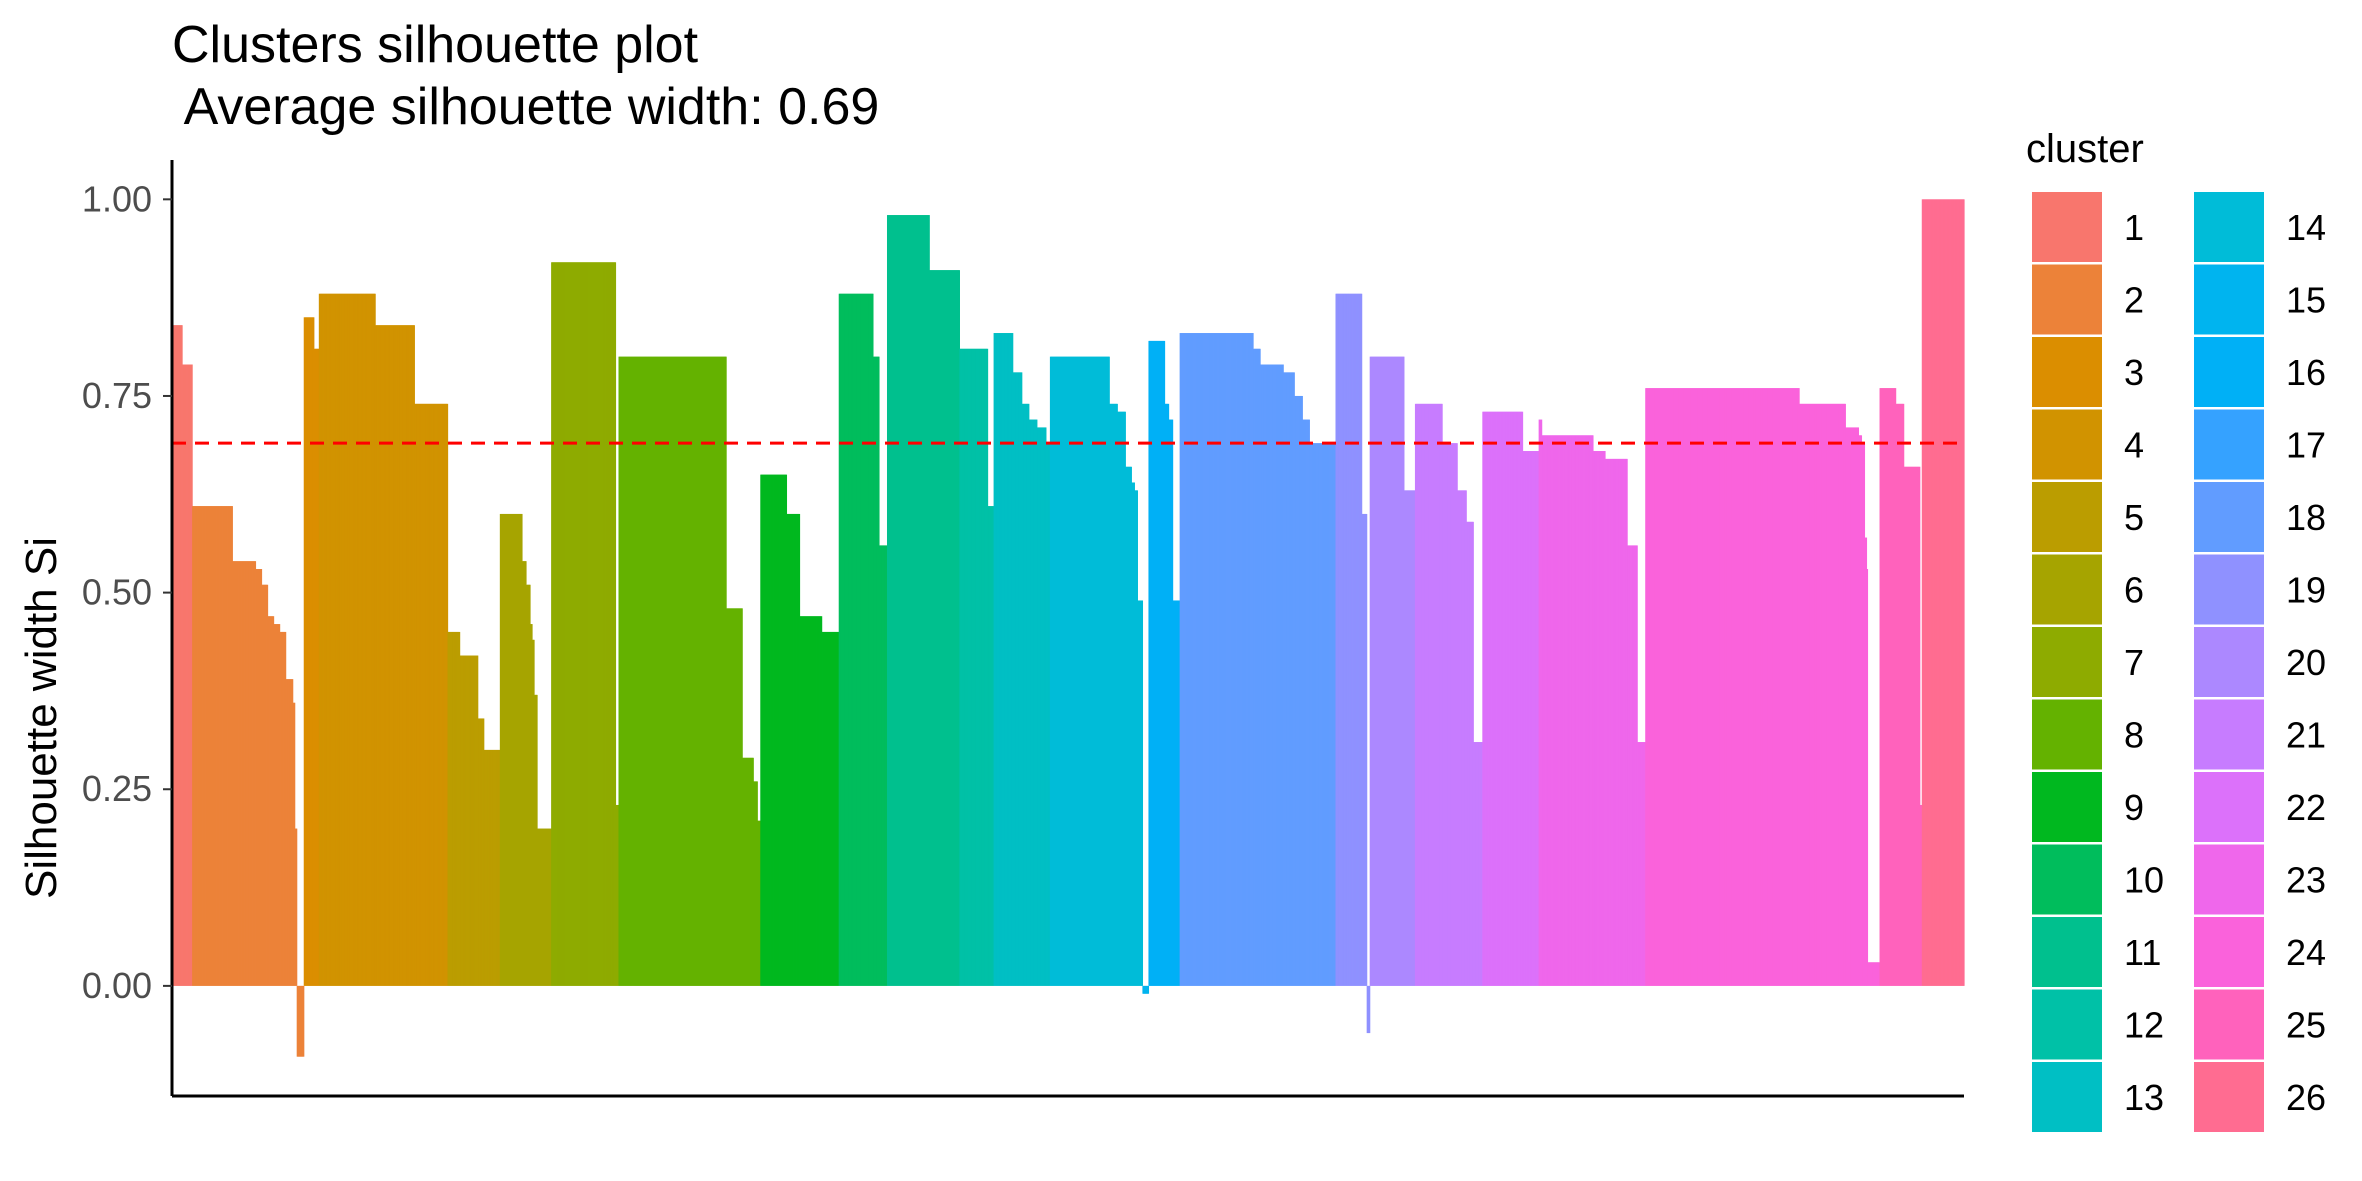 The image size is (2362, 1181). Describe the element at coordinates (525, 107) in the screenshot. I see `chart-subtitle: Average silhouette width: 0.69` at that location.